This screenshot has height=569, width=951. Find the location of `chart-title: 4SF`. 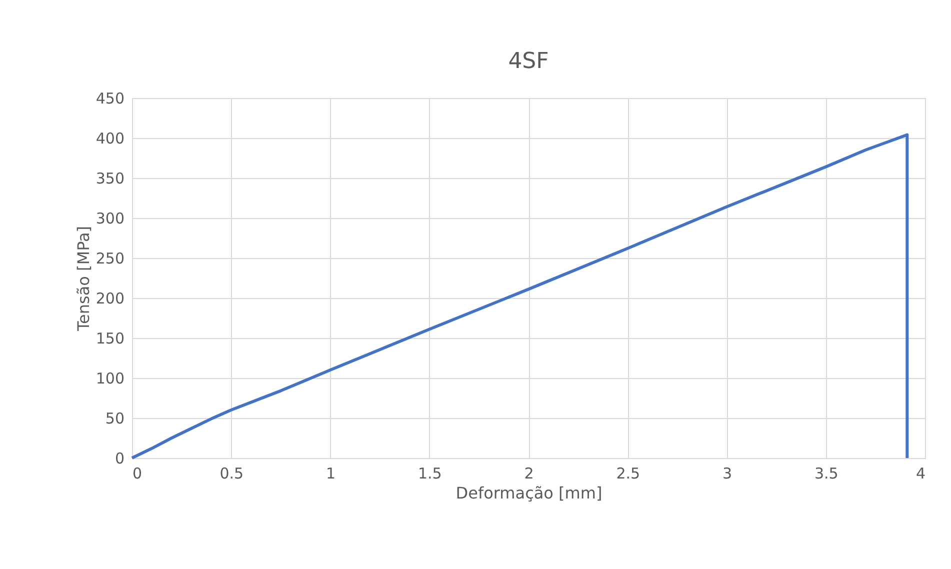

chart-title: 4SF is located at coordinates (528, 61).